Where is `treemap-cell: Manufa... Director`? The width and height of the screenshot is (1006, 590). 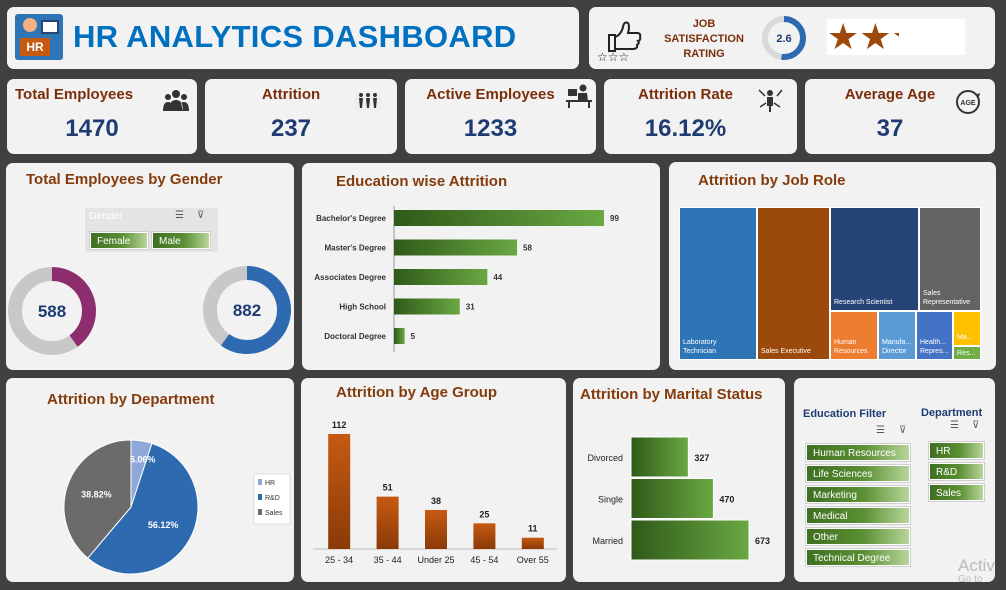
treemap-cell: Manufa... Director is located at coordinates (897, 335).